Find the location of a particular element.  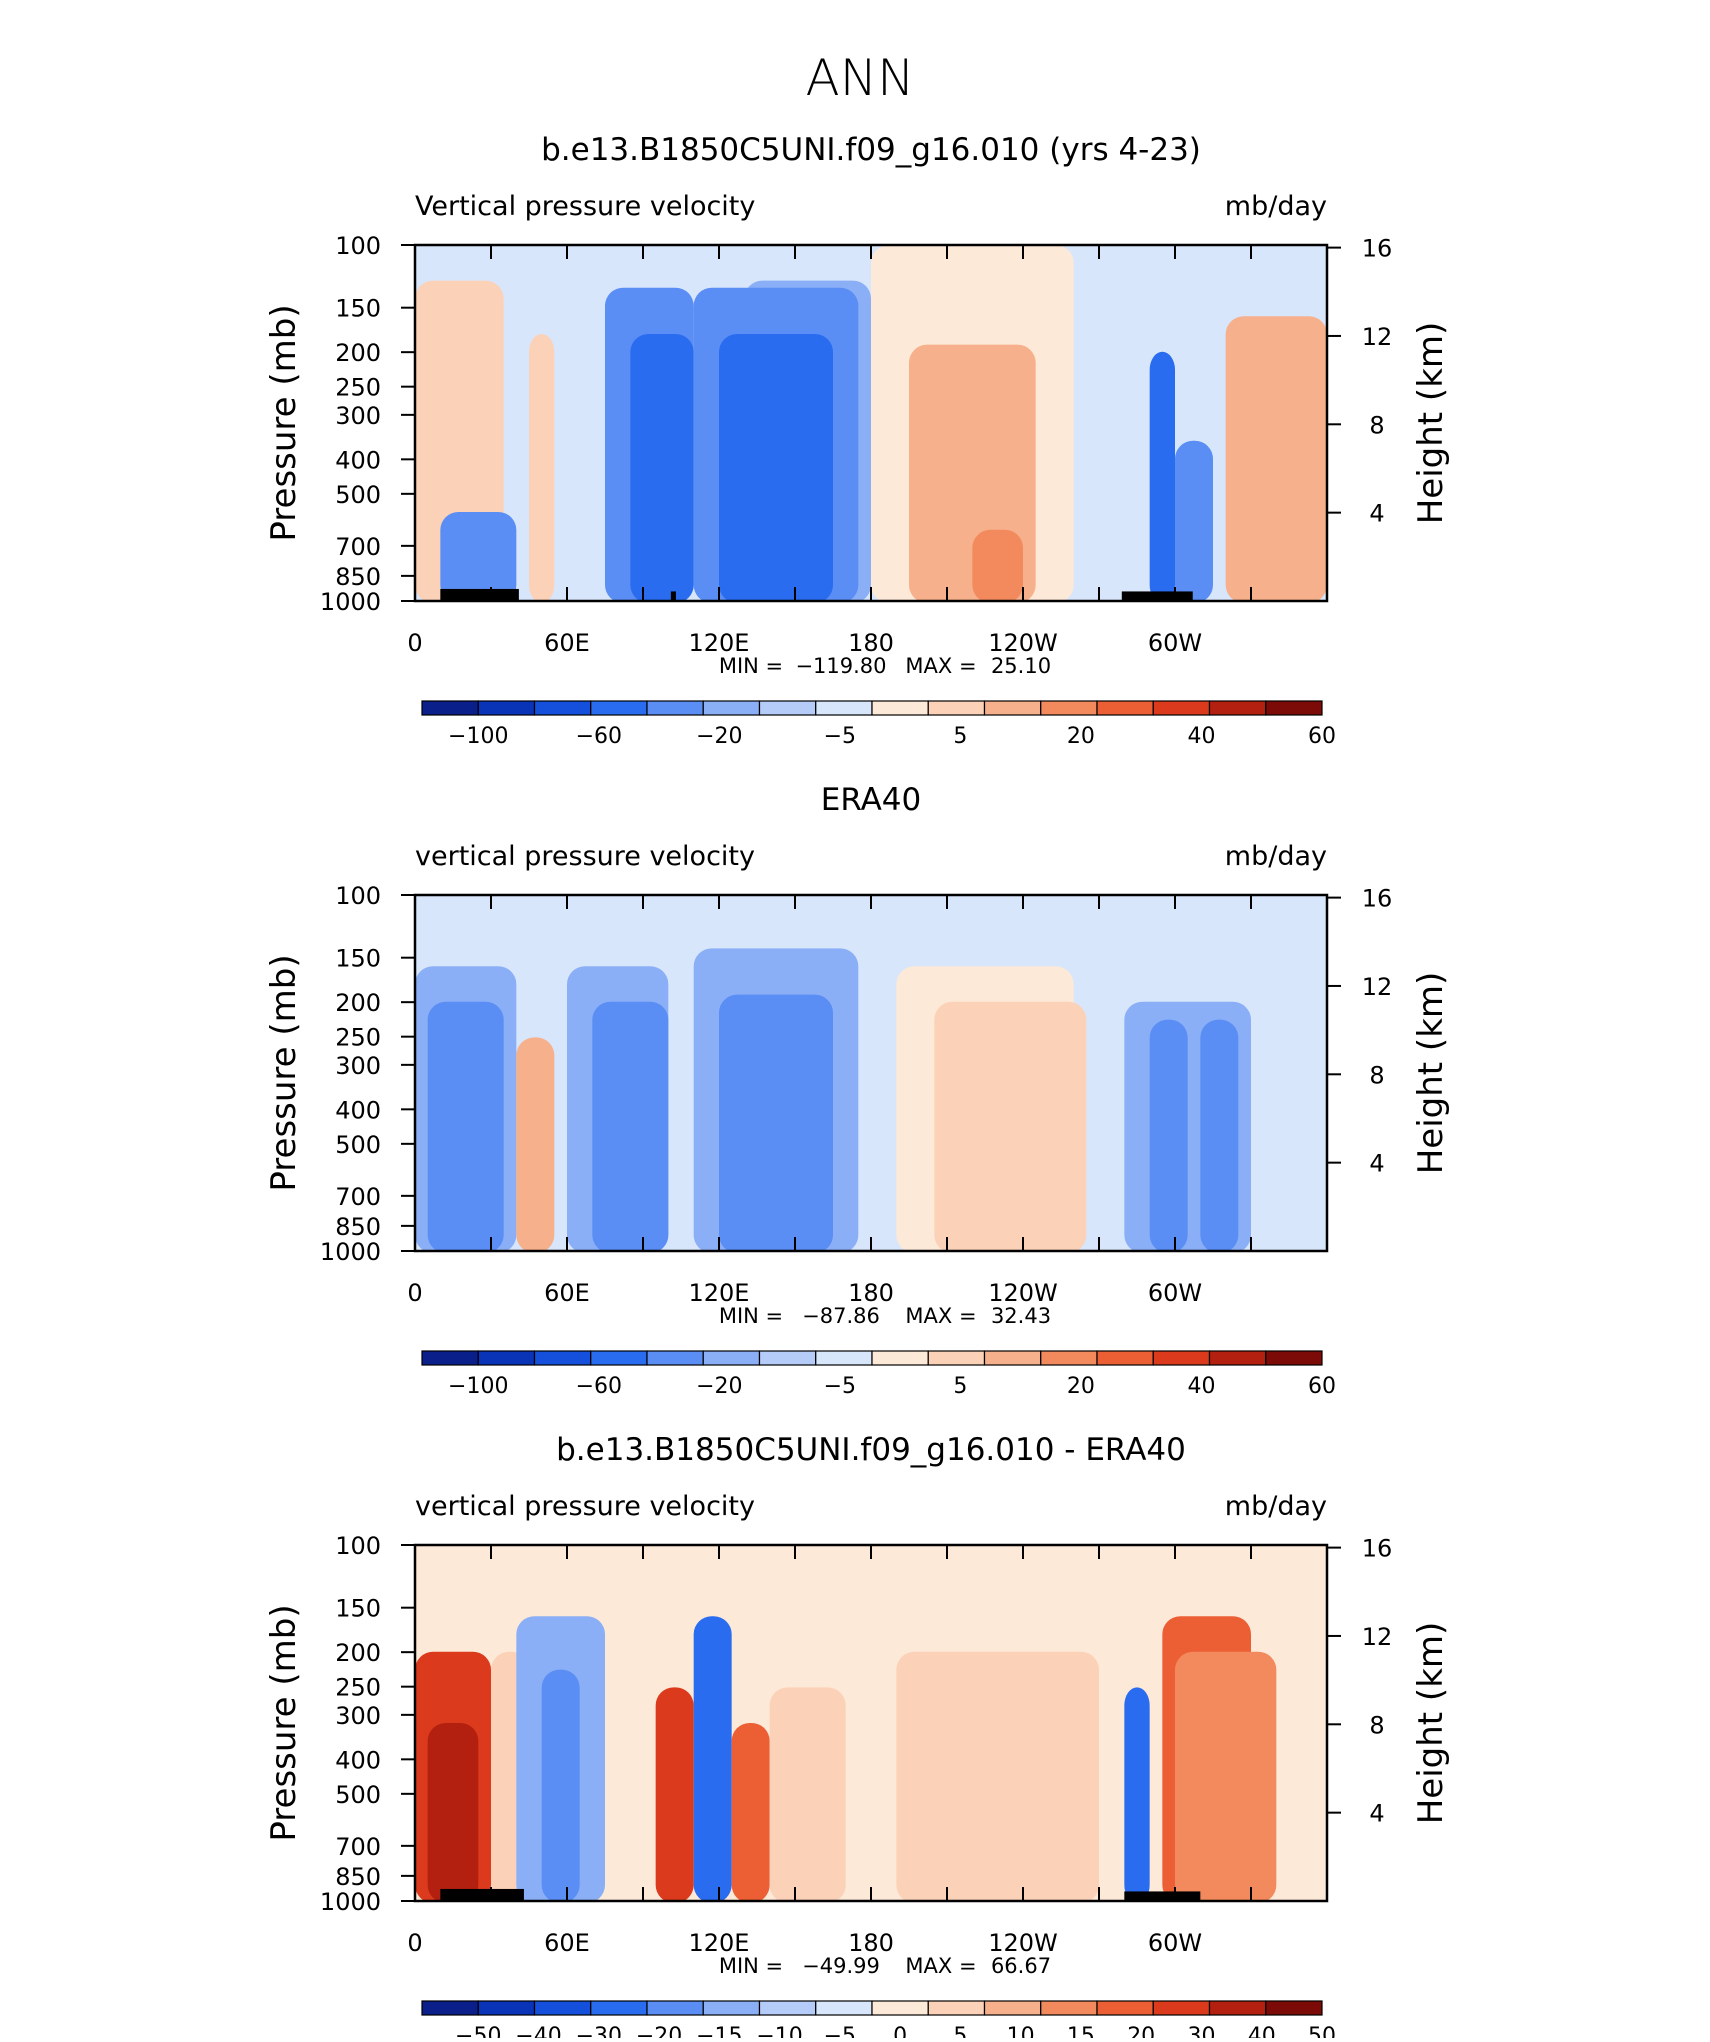

max-value: 32.43 is located at coordinates (1021, 1316).